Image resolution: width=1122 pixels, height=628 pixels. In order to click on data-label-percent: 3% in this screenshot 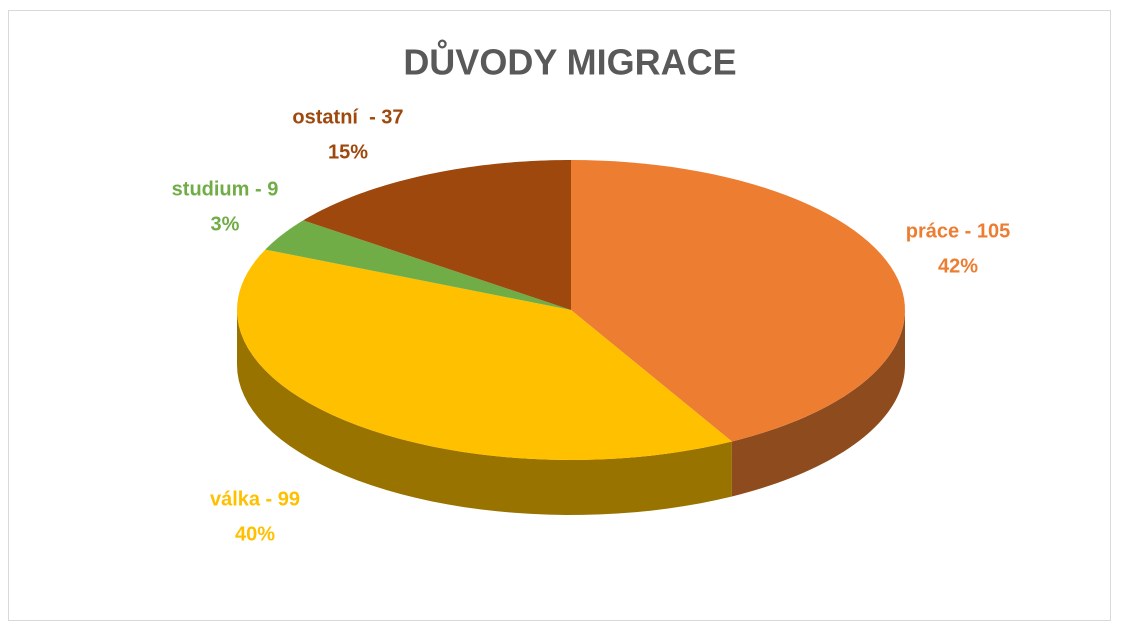, I will do `click(225, 224)`.